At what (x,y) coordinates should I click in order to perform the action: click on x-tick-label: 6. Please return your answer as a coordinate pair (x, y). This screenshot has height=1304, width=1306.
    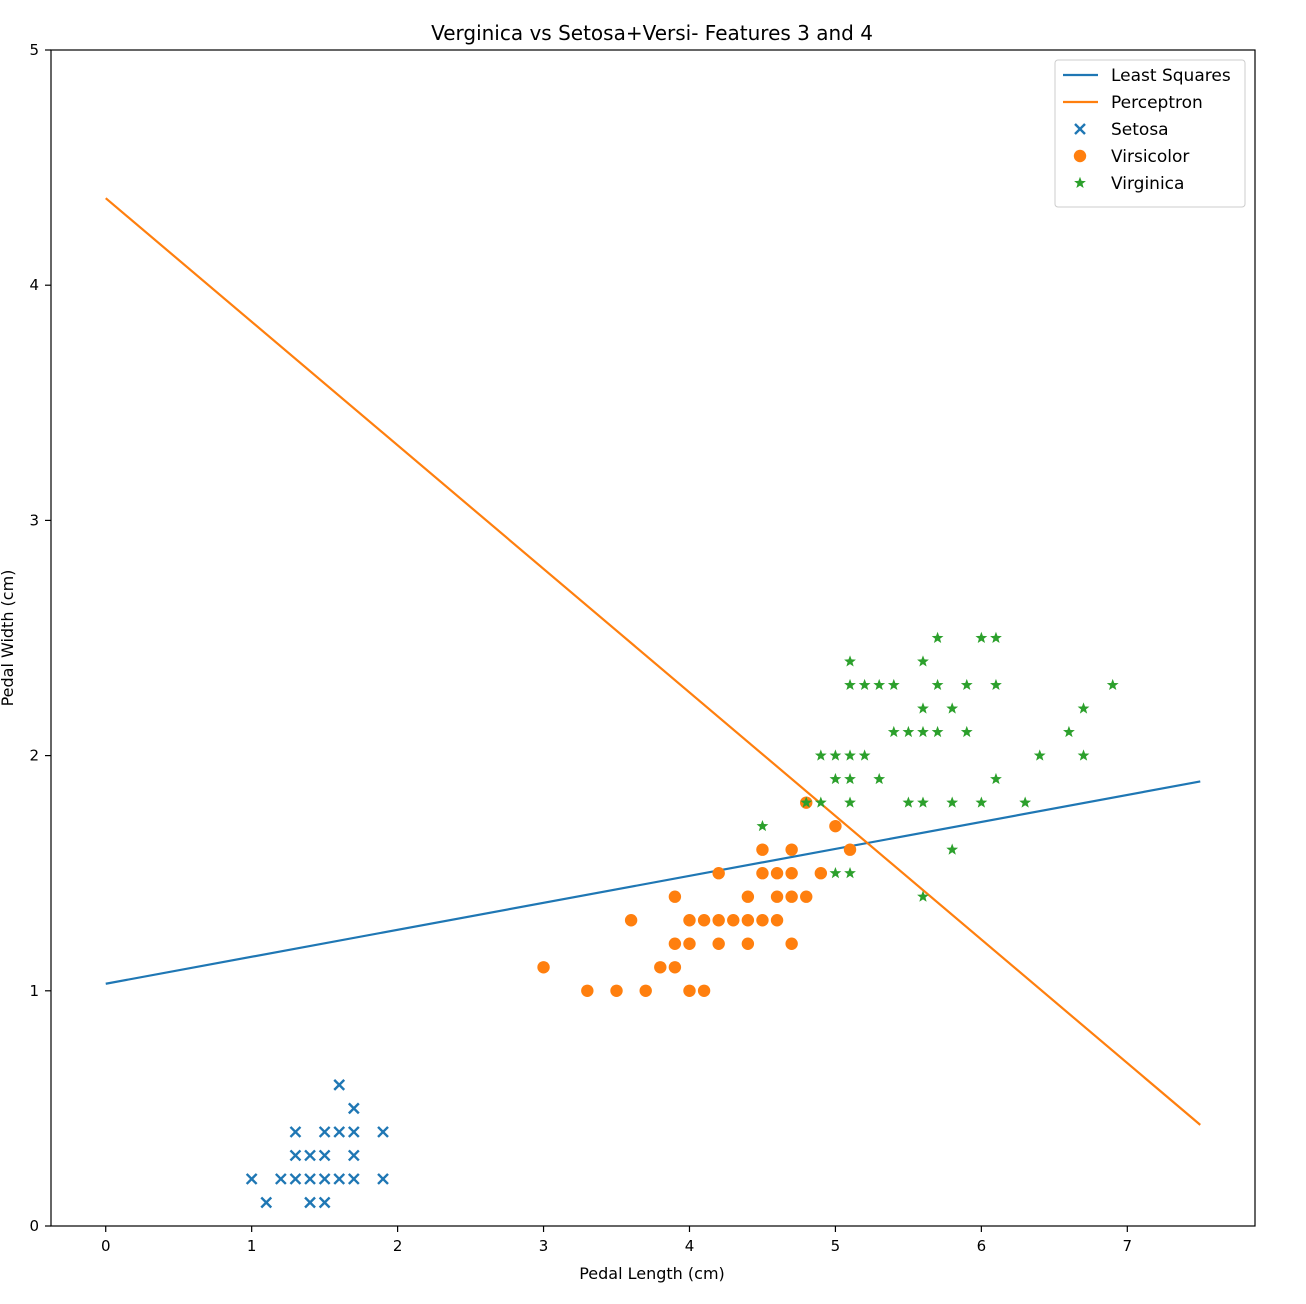
    Looking at the image, I should click on (982, 1246).